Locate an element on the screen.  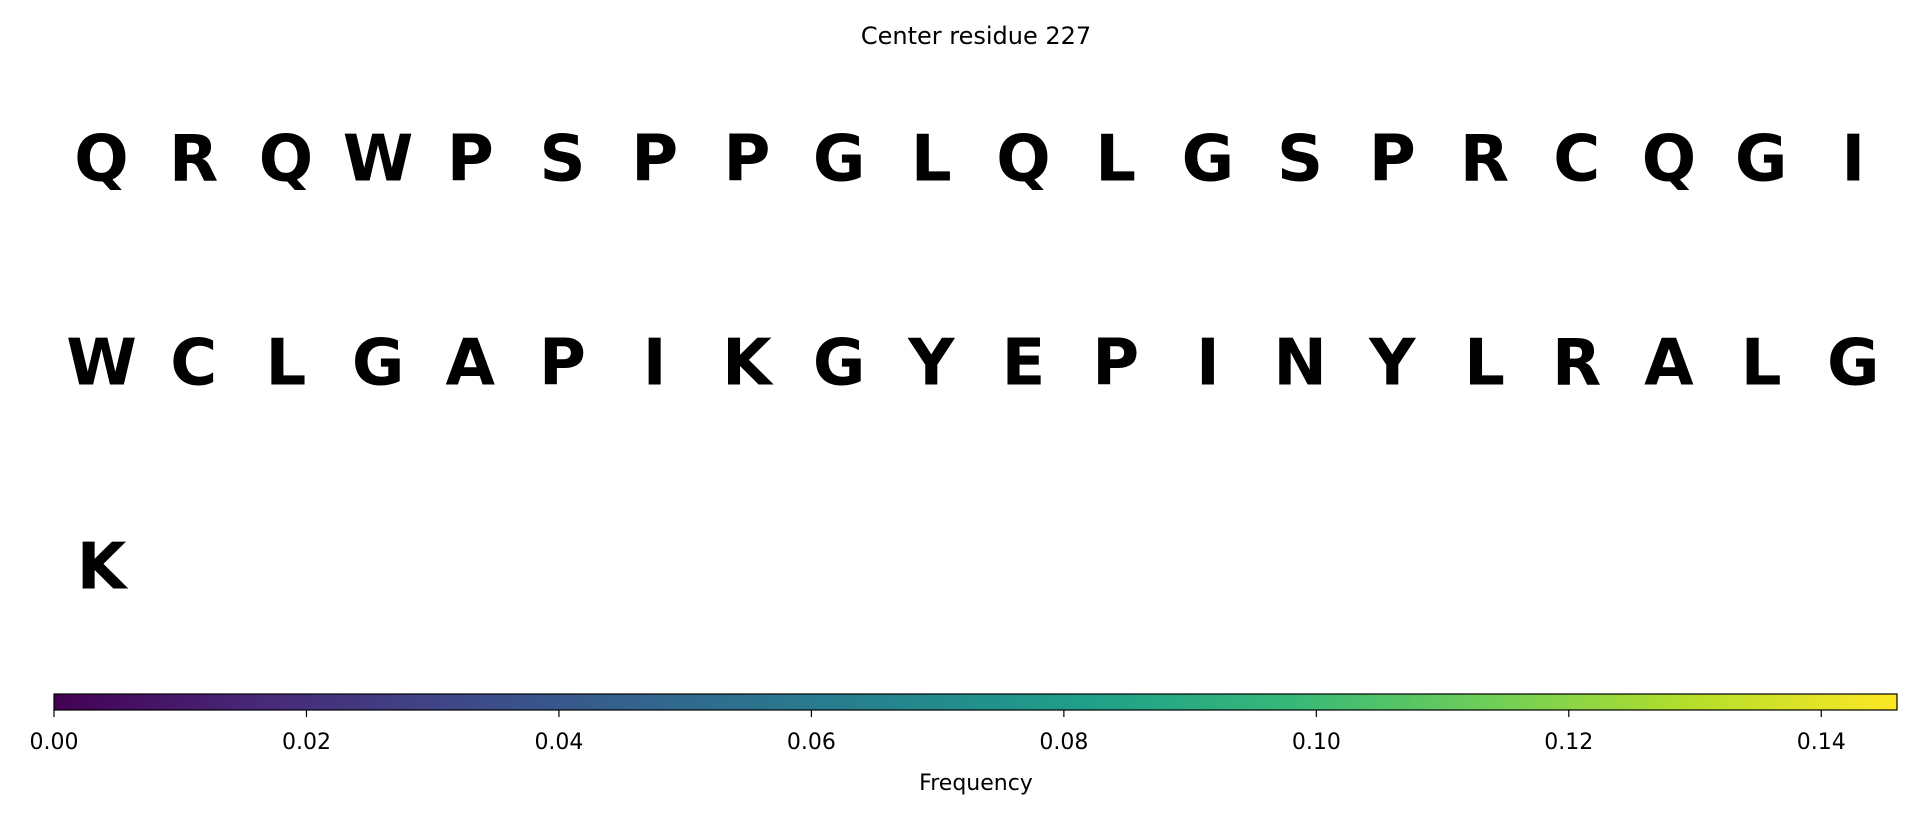
chart-title: Center residue 227 is located at coordinates (976, 36).